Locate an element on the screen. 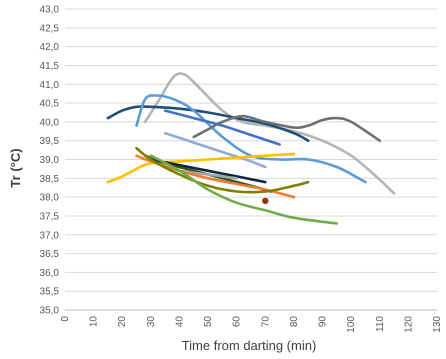 This screenshot has height=359, width=446. data-points is located at coordinates (265, 201).